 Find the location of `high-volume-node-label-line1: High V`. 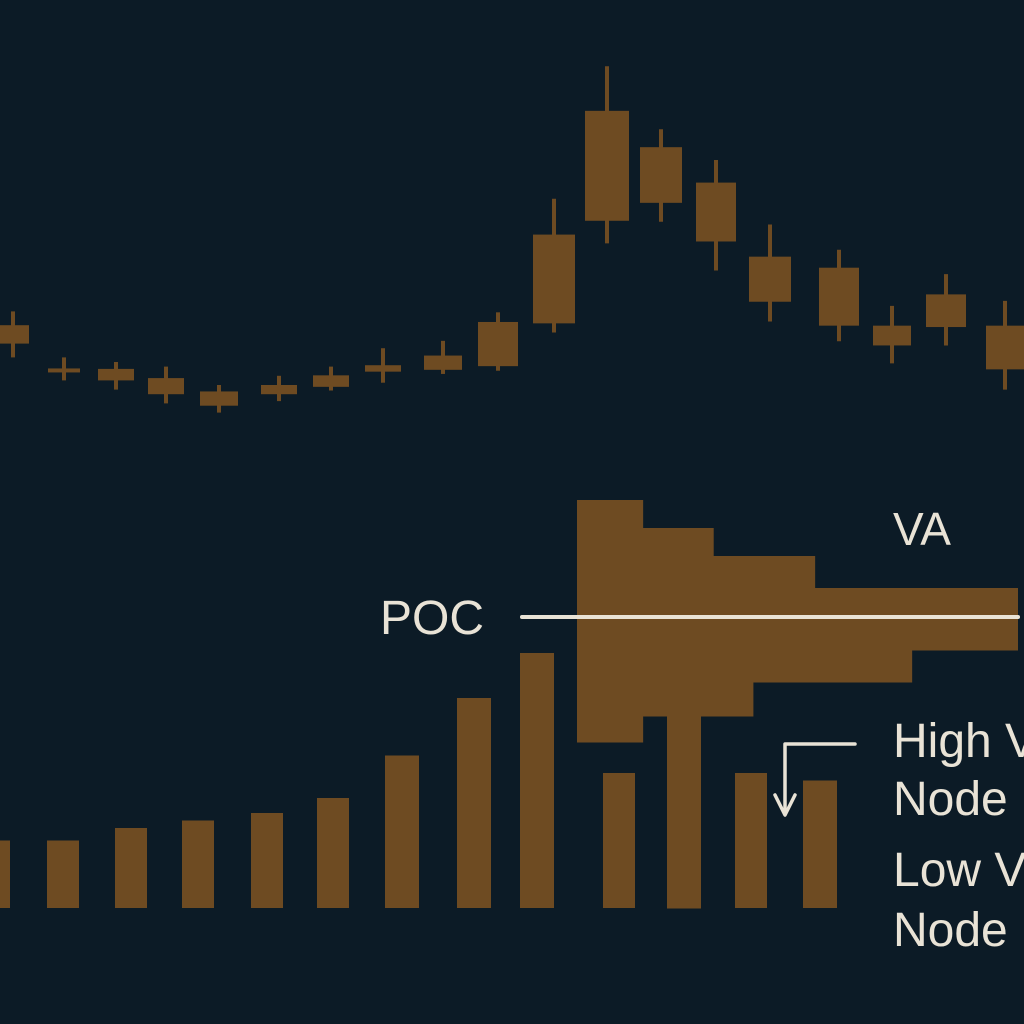

high-volume-node-label-line1: High V is located at coordinates (958, 741).